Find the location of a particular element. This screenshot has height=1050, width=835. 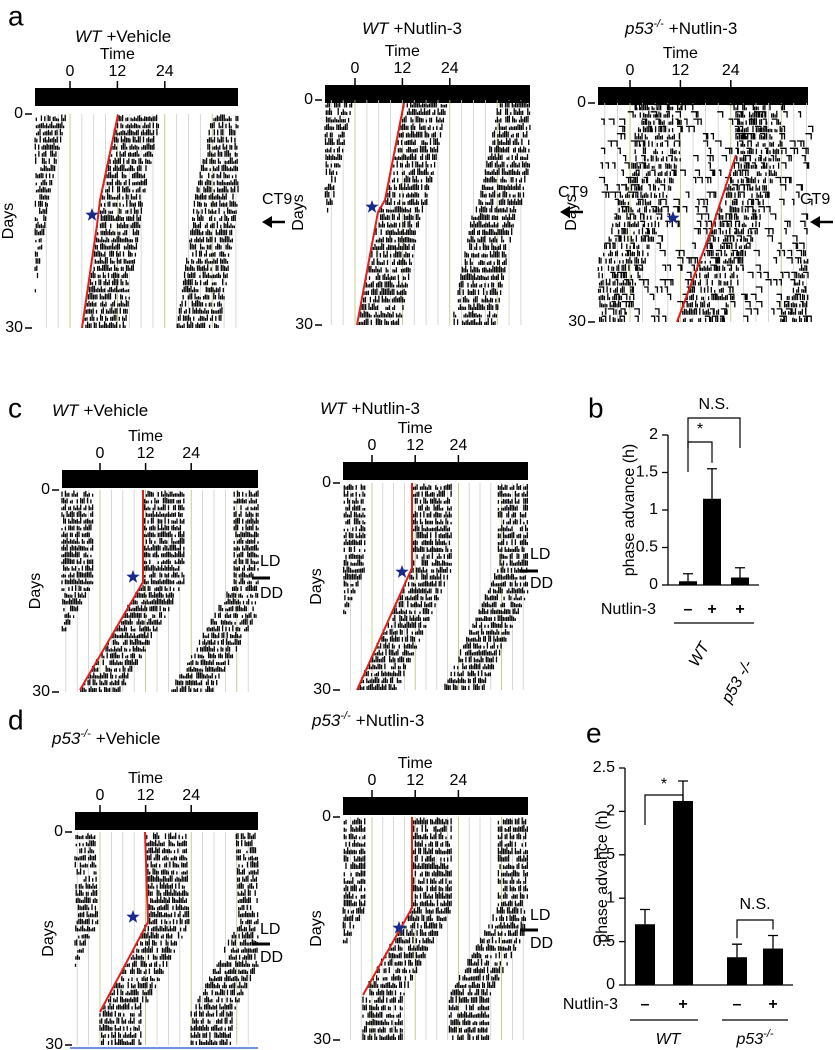

actogram-title: WT +Vehicle is located at coordinates (100, 410).